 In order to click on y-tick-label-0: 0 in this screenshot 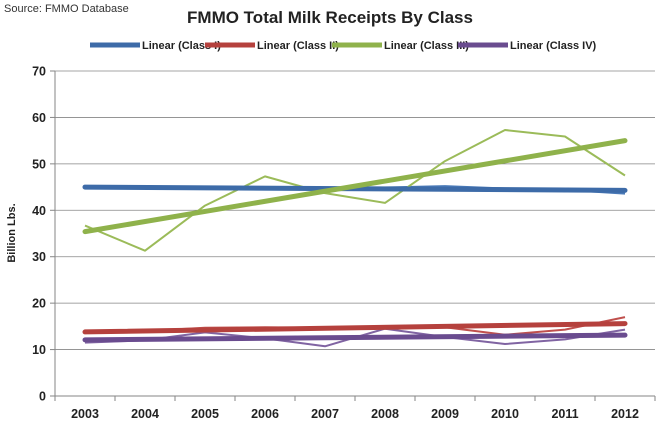, I will do `click(42, 397)`.